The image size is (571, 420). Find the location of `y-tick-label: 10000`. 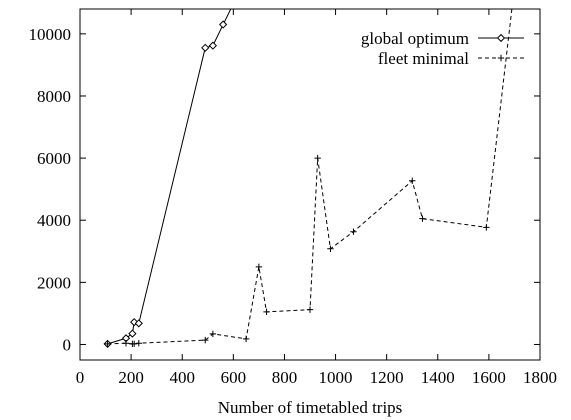

y-tick-label: 10000 is located at coordinates (50, 34).